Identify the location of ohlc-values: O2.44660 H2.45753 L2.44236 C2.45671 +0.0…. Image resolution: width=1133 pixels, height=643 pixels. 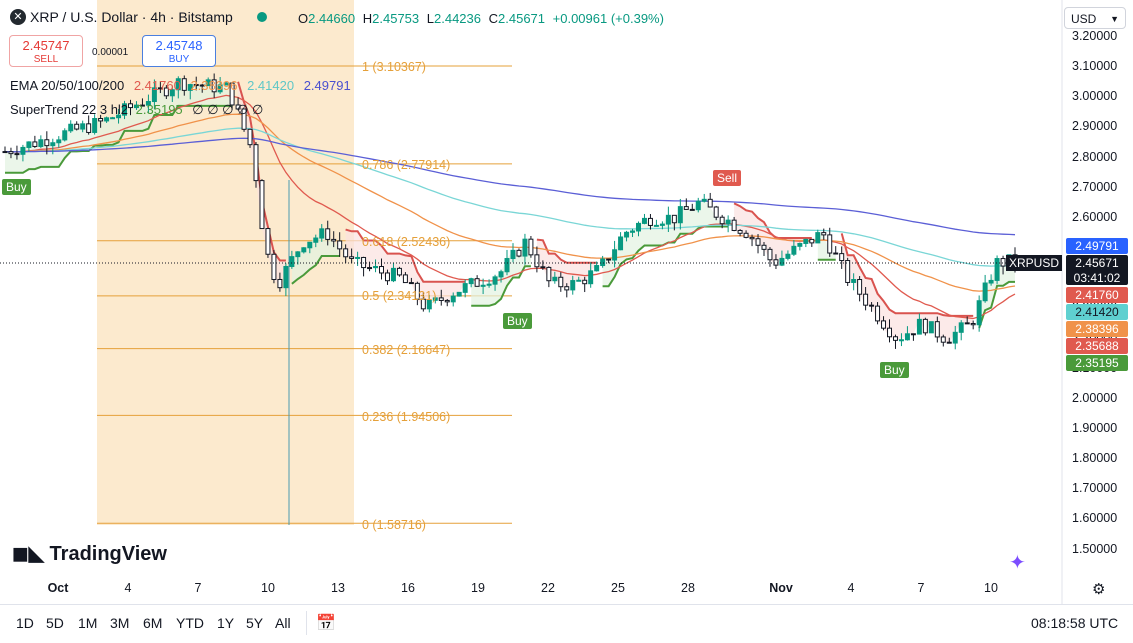
(479, 18).